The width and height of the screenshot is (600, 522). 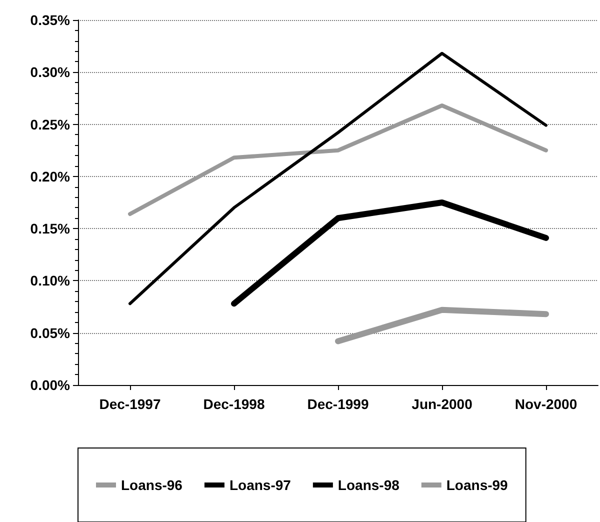 I want to click on legend-label: Loans-98, so click(x=369, y=485).